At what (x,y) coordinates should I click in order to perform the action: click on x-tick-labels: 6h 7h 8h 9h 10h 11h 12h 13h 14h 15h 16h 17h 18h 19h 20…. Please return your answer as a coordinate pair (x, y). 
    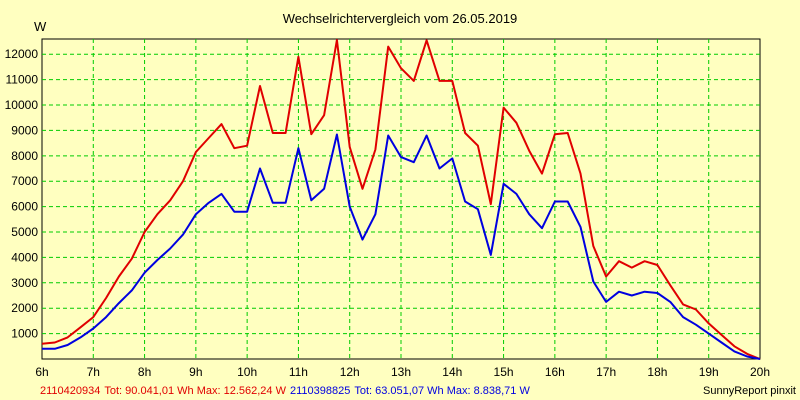
    Looking at the image, I should click on (402, 372).